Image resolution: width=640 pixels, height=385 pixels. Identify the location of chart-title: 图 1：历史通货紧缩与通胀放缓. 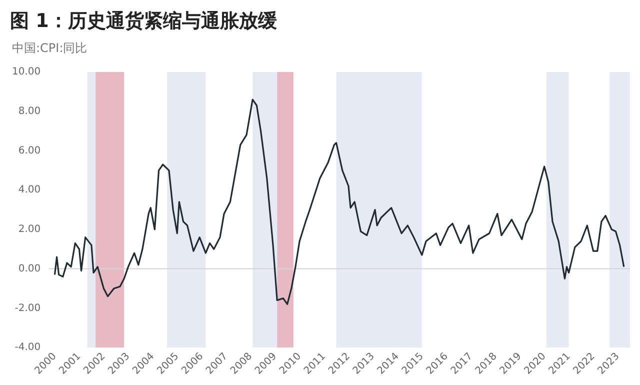
(143, 21).